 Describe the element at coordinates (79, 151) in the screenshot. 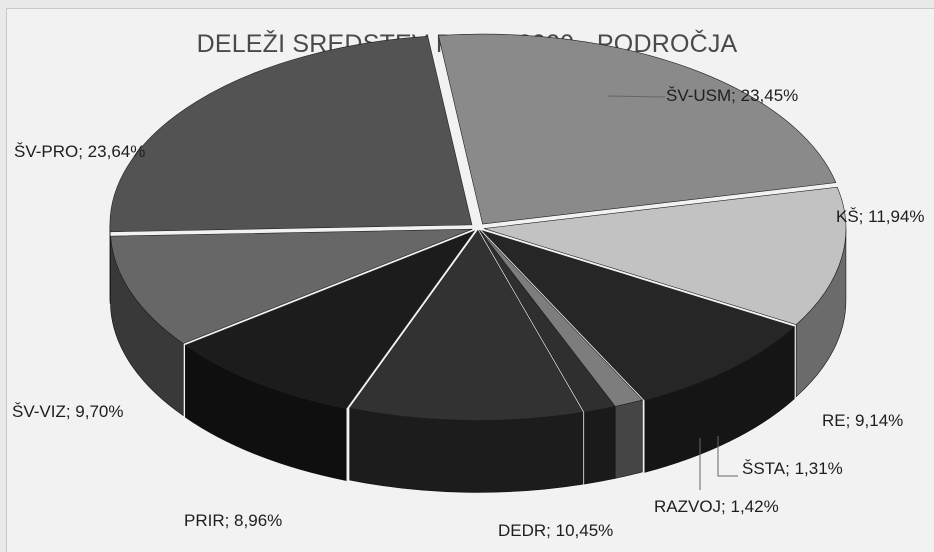

I see `slice-label: ŠV-PRO; 23,64%` at that location.